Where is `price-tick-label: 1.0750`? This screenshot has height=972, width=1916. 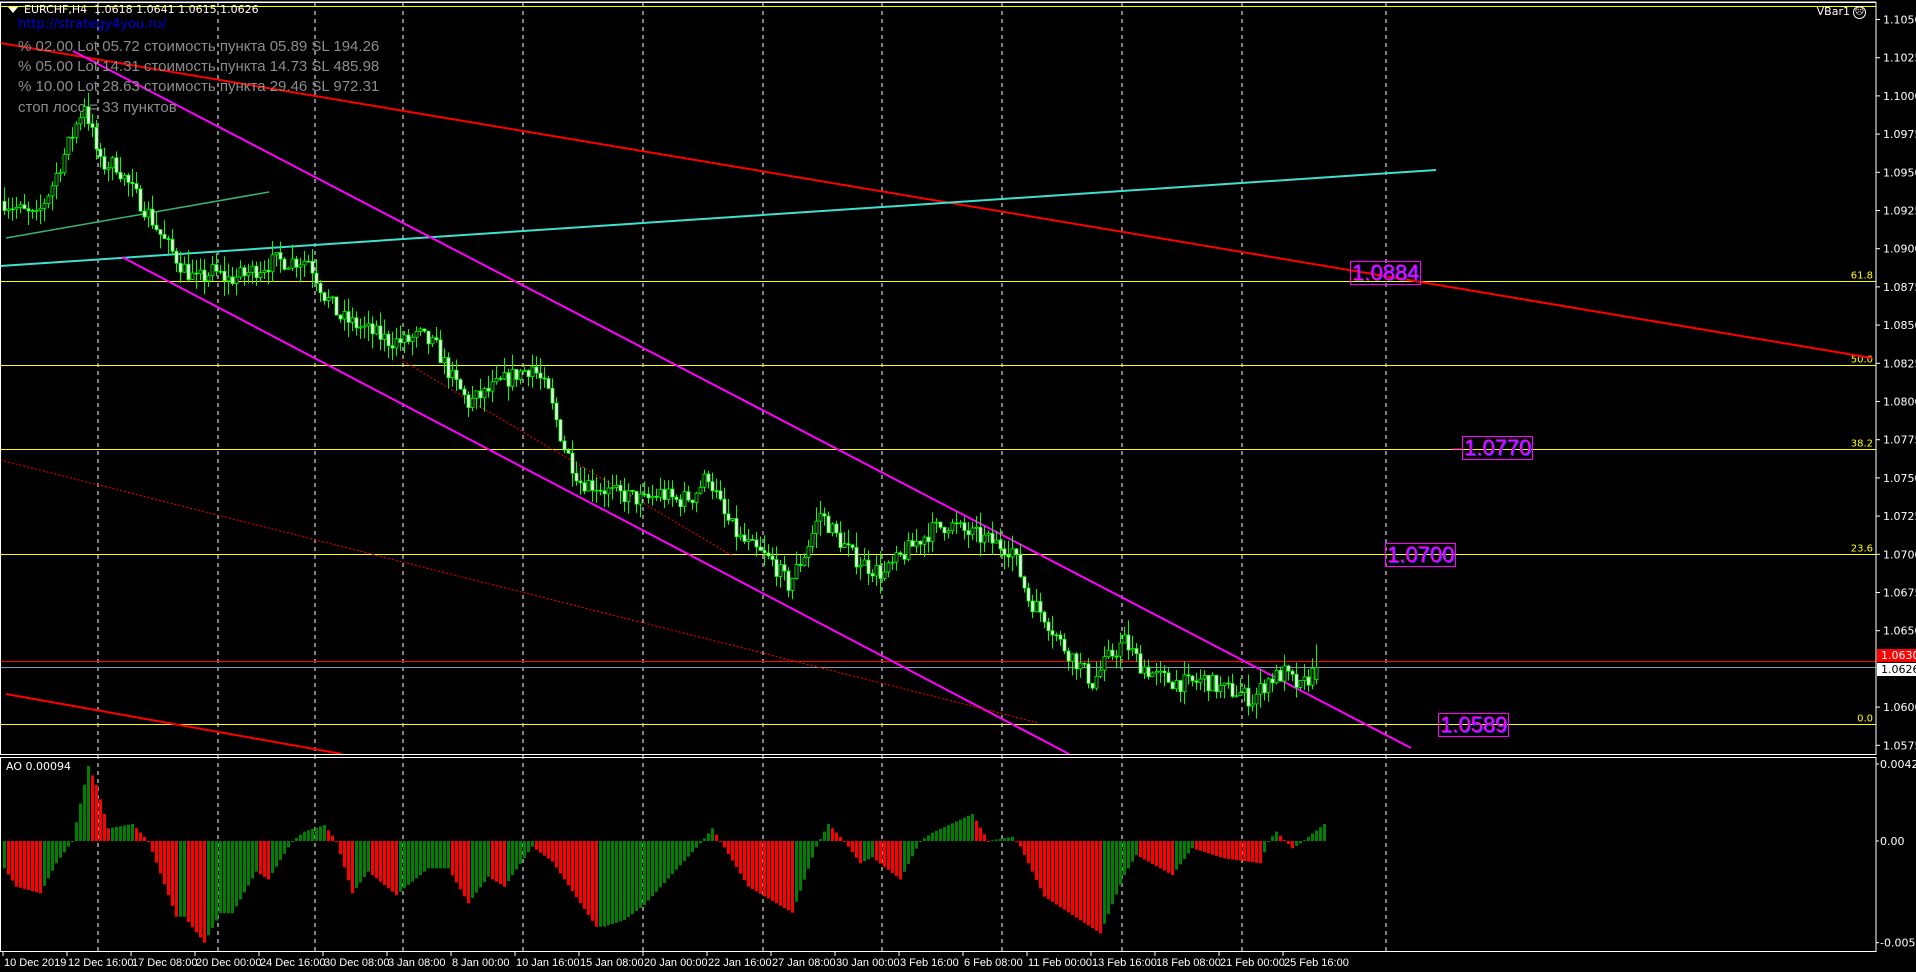 price-tick-label: 1.0750 is located at coordinates (1899, 478).